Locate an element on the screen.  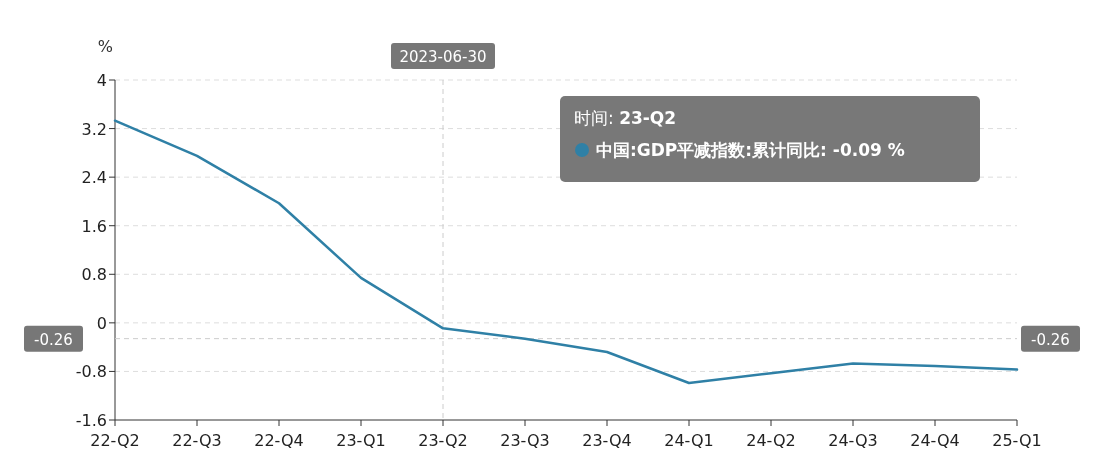
y-tick-label: 3.2 is located at coordinates (94, 129).